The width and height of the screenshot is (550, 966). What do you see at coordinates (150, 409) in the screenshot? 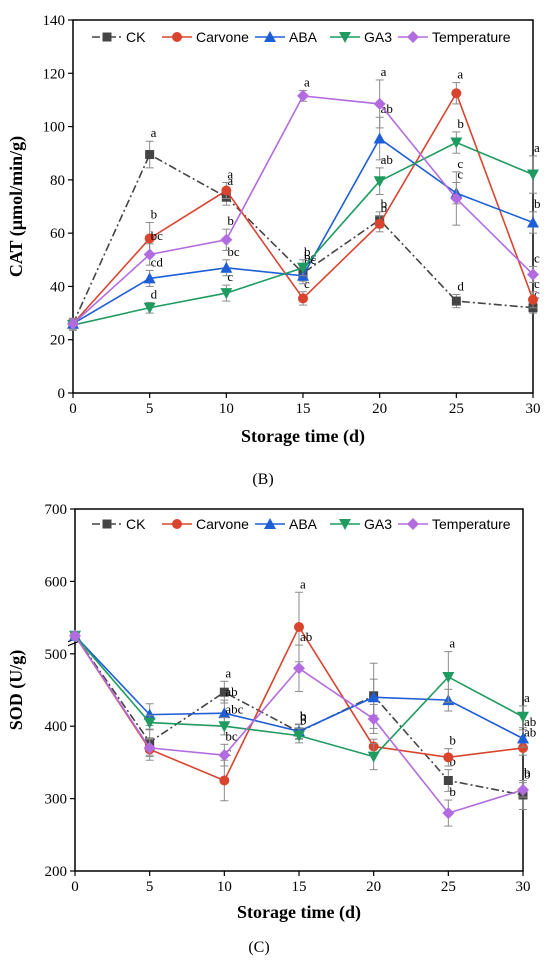
I see `x-tick-label: 5` at bounding box center [150, 409].